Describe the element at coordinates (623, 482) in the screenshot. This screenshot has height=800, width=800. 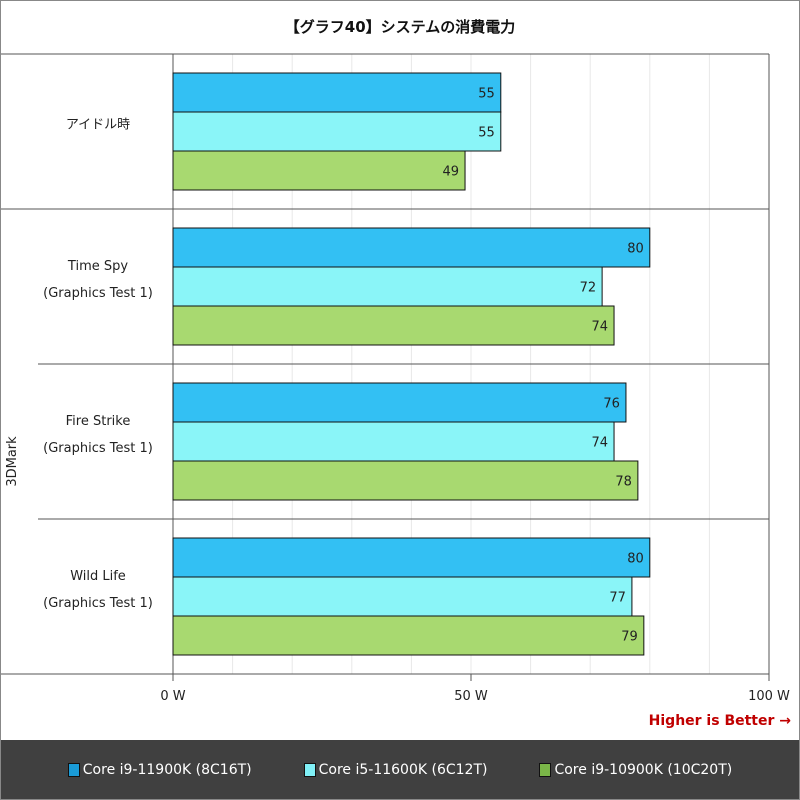
I see `data-label: 78` at that location.